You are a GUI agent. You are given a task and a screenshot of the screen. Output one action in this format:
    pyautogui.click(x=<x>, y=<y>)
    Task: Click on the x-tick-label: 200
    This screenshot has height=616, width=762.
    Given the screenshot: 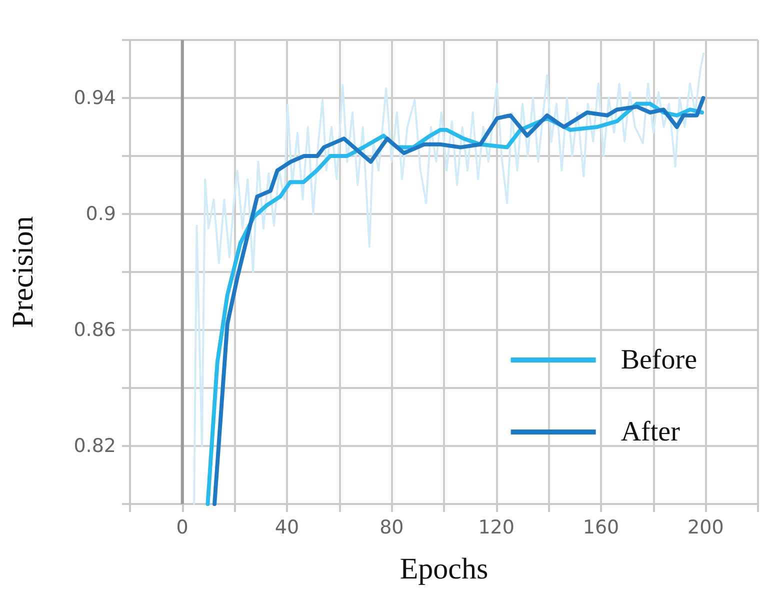 What is the action you would take?
    pyautogui.click(x=706, y=527)
    